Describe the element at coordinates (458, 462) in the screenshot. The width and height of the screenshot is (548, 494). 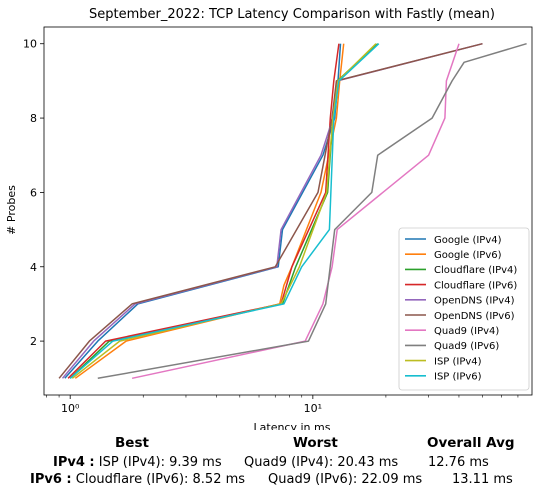
I see `ipv4-avg: 12.76 ms` at that location.